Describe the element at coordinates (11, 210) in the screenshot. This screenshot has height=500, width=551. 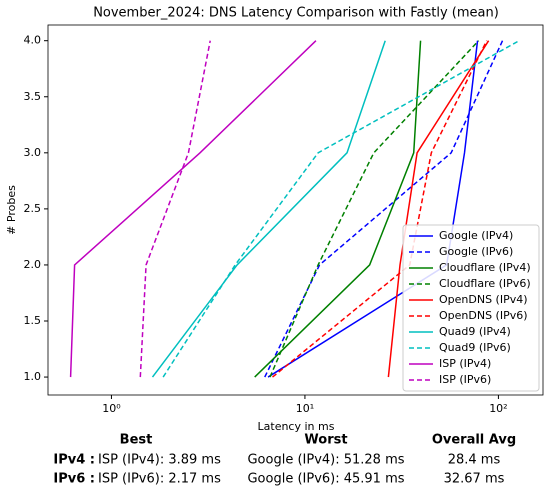
I see `y-axis-label: # Probes` at that location.